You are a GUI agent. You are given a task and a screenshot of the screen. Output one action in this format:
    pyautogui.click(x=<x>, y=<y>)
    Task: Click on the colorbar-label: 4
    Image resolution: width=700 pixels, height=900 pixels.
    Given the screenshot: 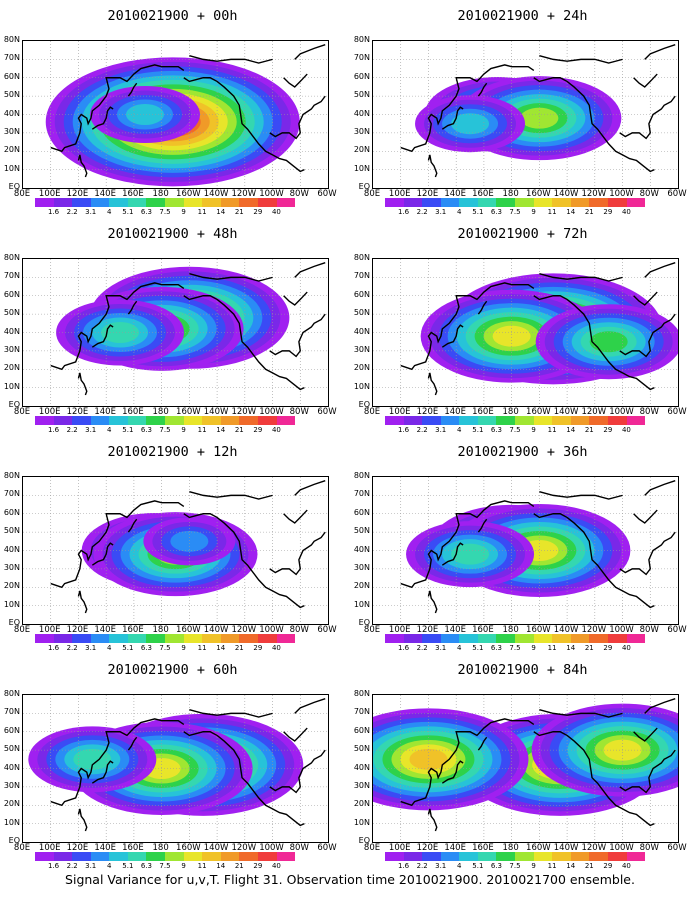 What is the action you would take?
    pyautogui.click(x=459, y=212)
    